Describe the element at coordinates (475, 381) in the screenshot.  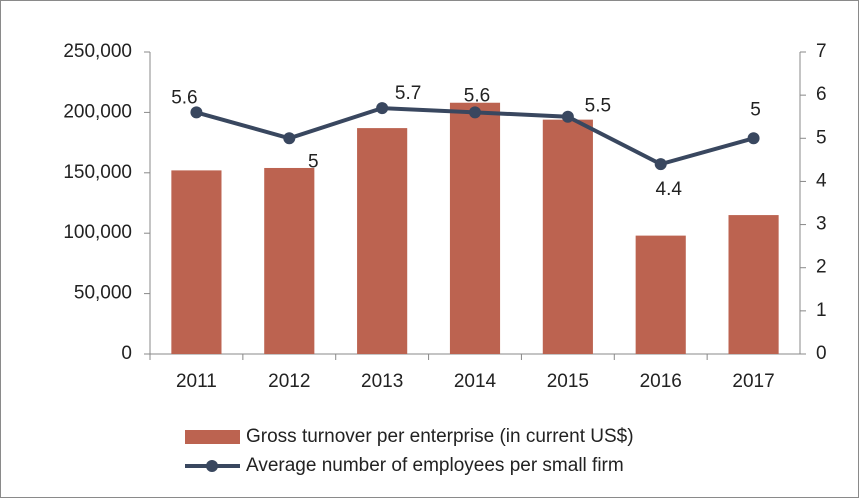
I see `x-tick-label: 2014` at that location.